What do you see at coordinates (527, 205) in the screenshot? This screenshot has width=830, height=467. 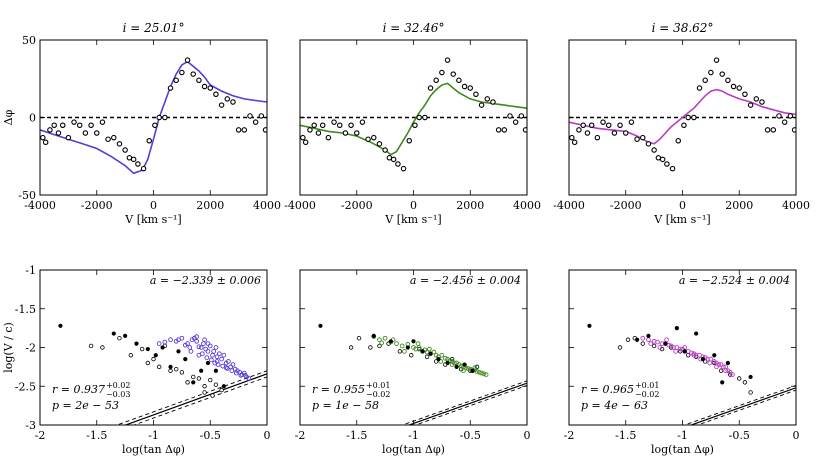 I see `x-tick-label: 4000` at bounding box center [527, 205].